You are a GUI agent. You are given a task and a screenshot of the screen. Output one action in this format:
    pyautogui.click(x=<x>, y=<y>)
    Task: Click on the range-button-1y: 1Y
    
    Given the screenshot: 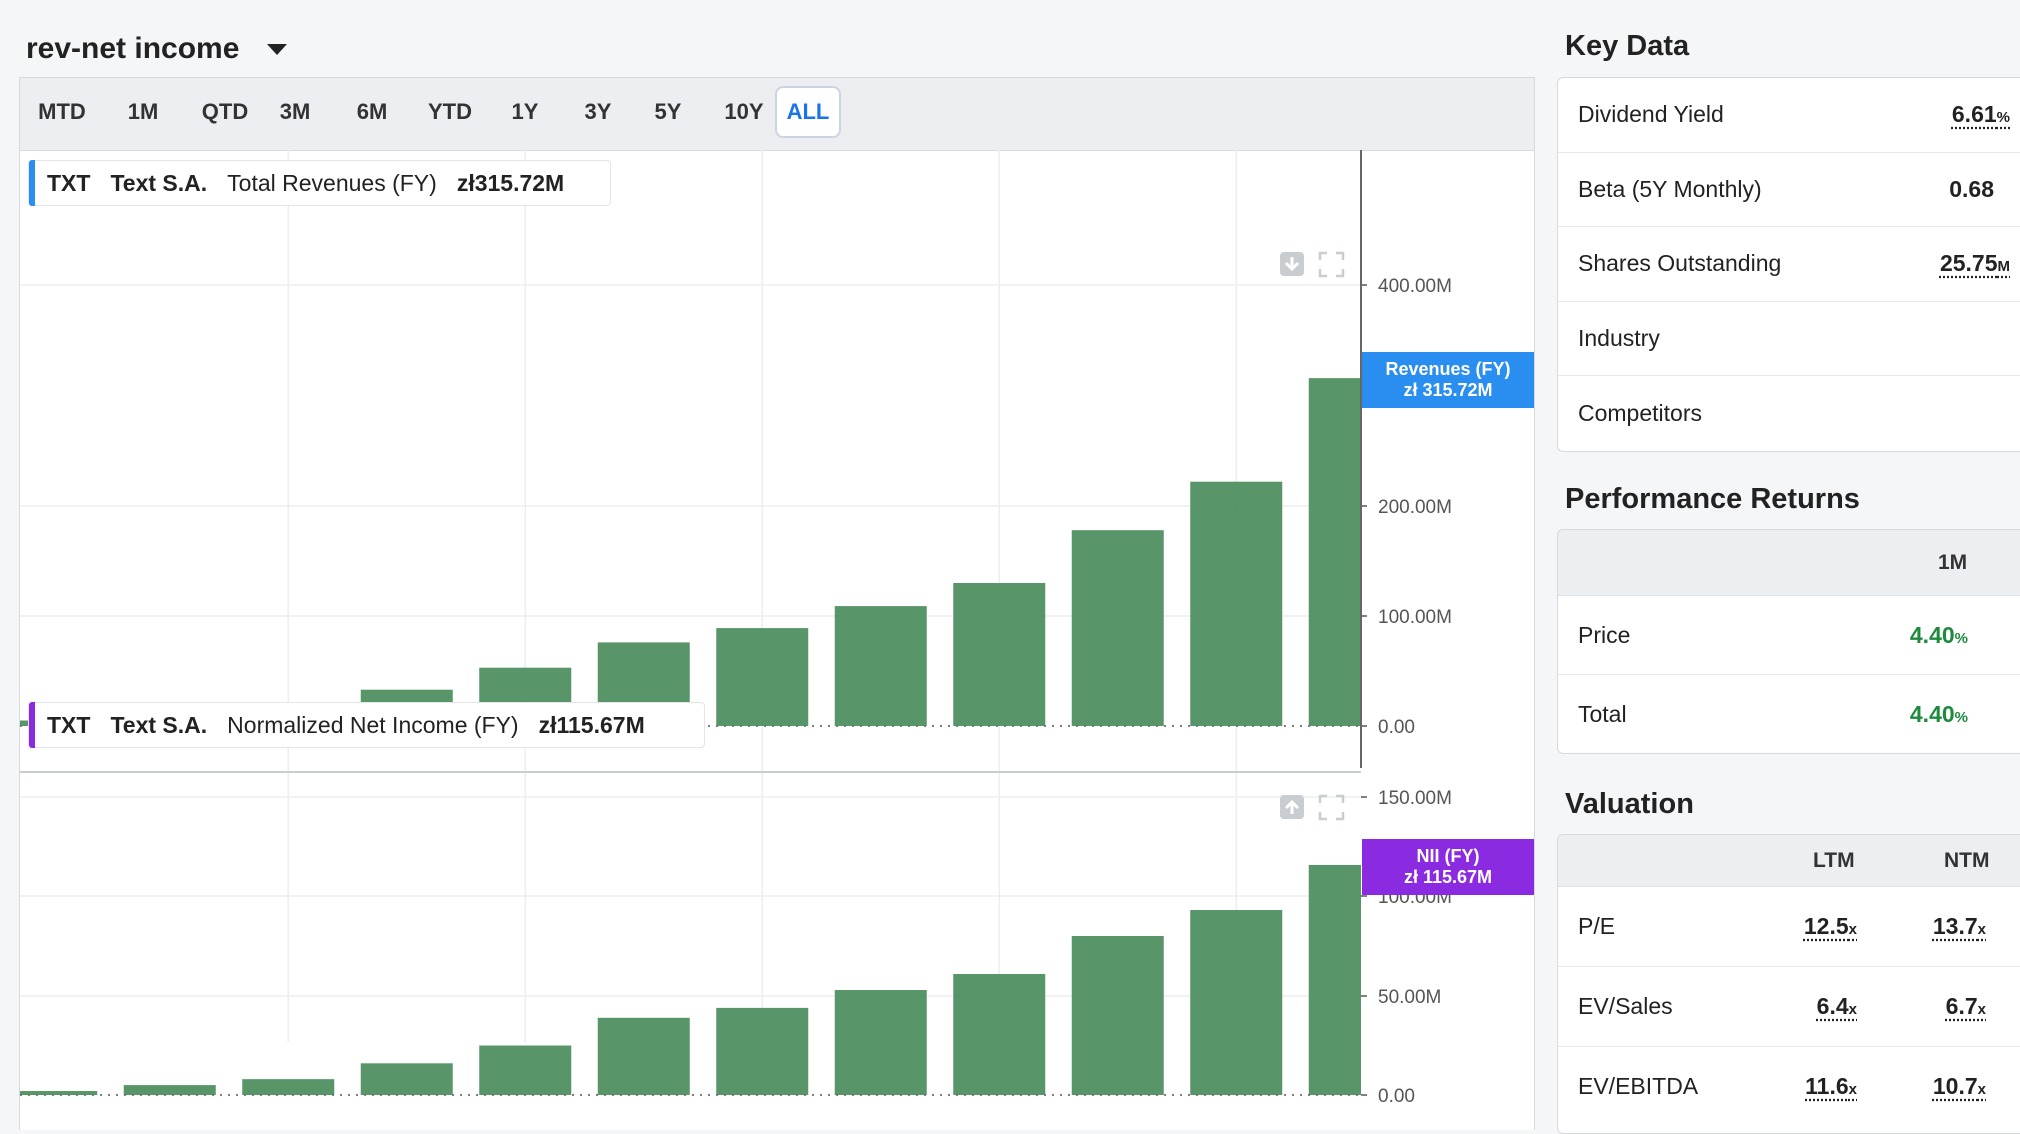 What is the action you would take?
    pyautogui.click(x=525, y=111)
    